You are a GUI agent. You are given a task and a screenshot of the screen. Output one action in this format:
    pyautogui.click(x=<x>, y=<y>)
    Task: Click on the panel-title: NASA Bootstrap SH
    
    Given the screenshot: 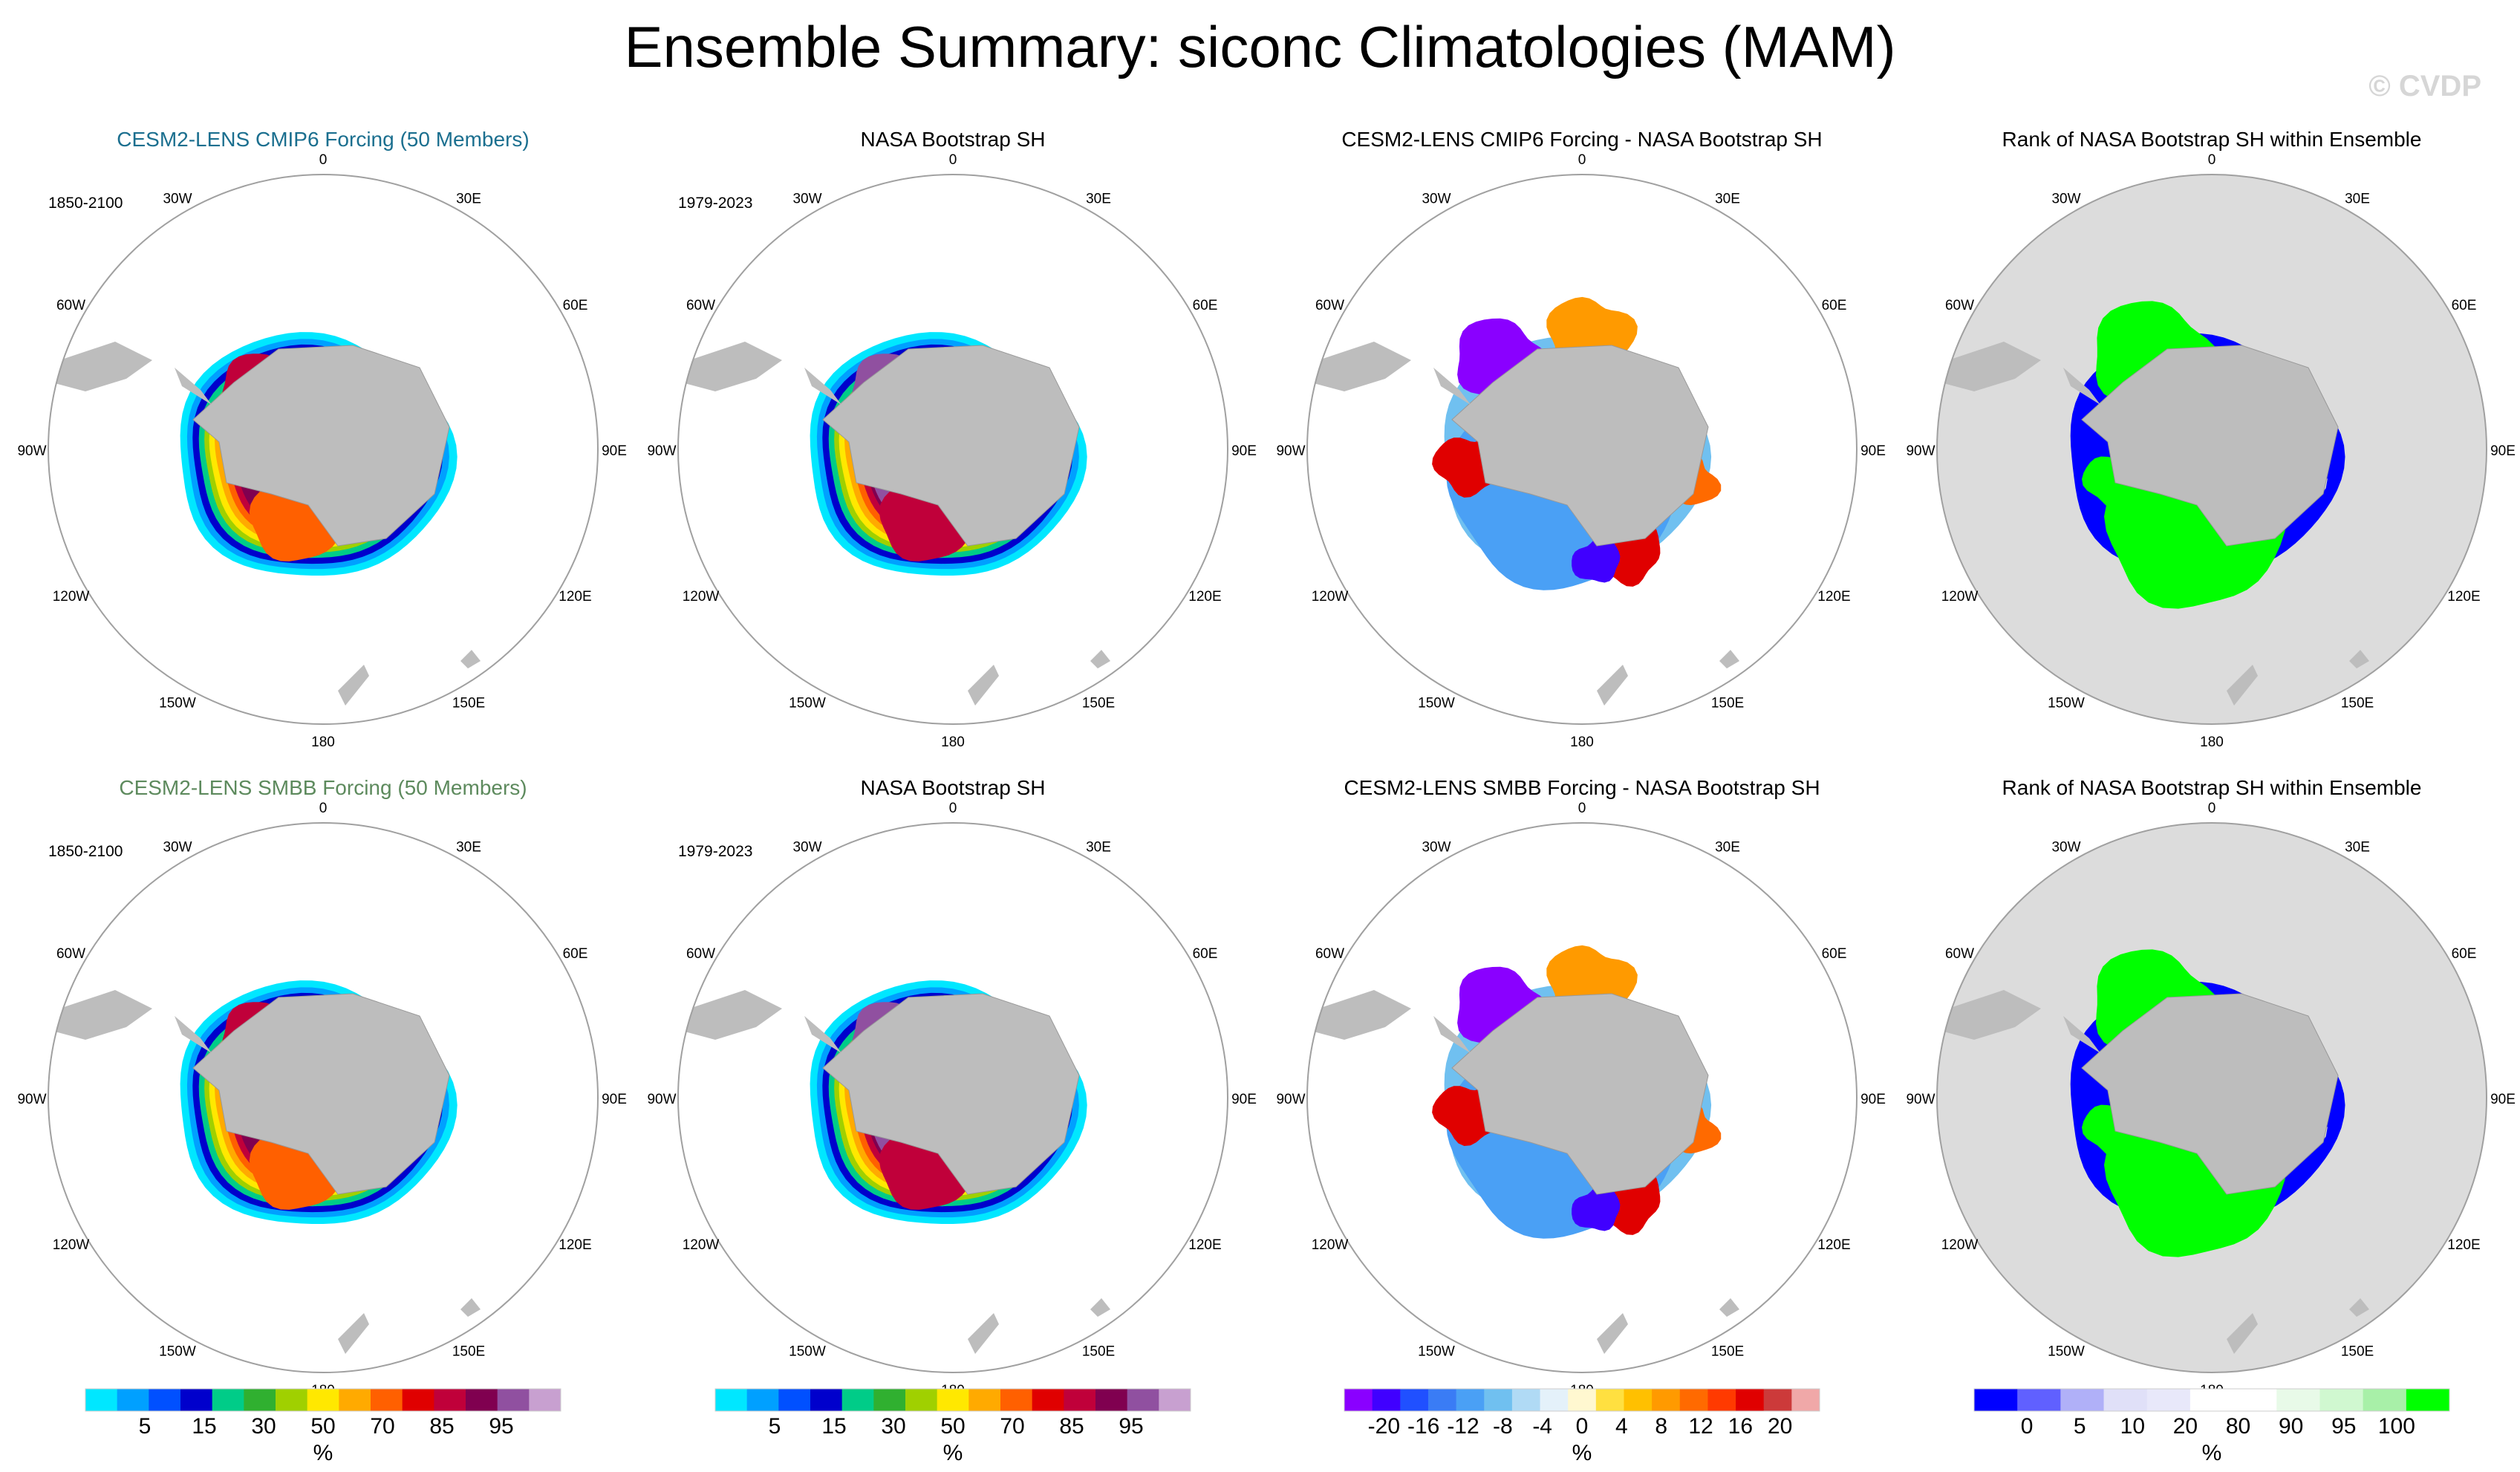 What is the action you would take?
    pyautogui.click(x=953, y=788)
    